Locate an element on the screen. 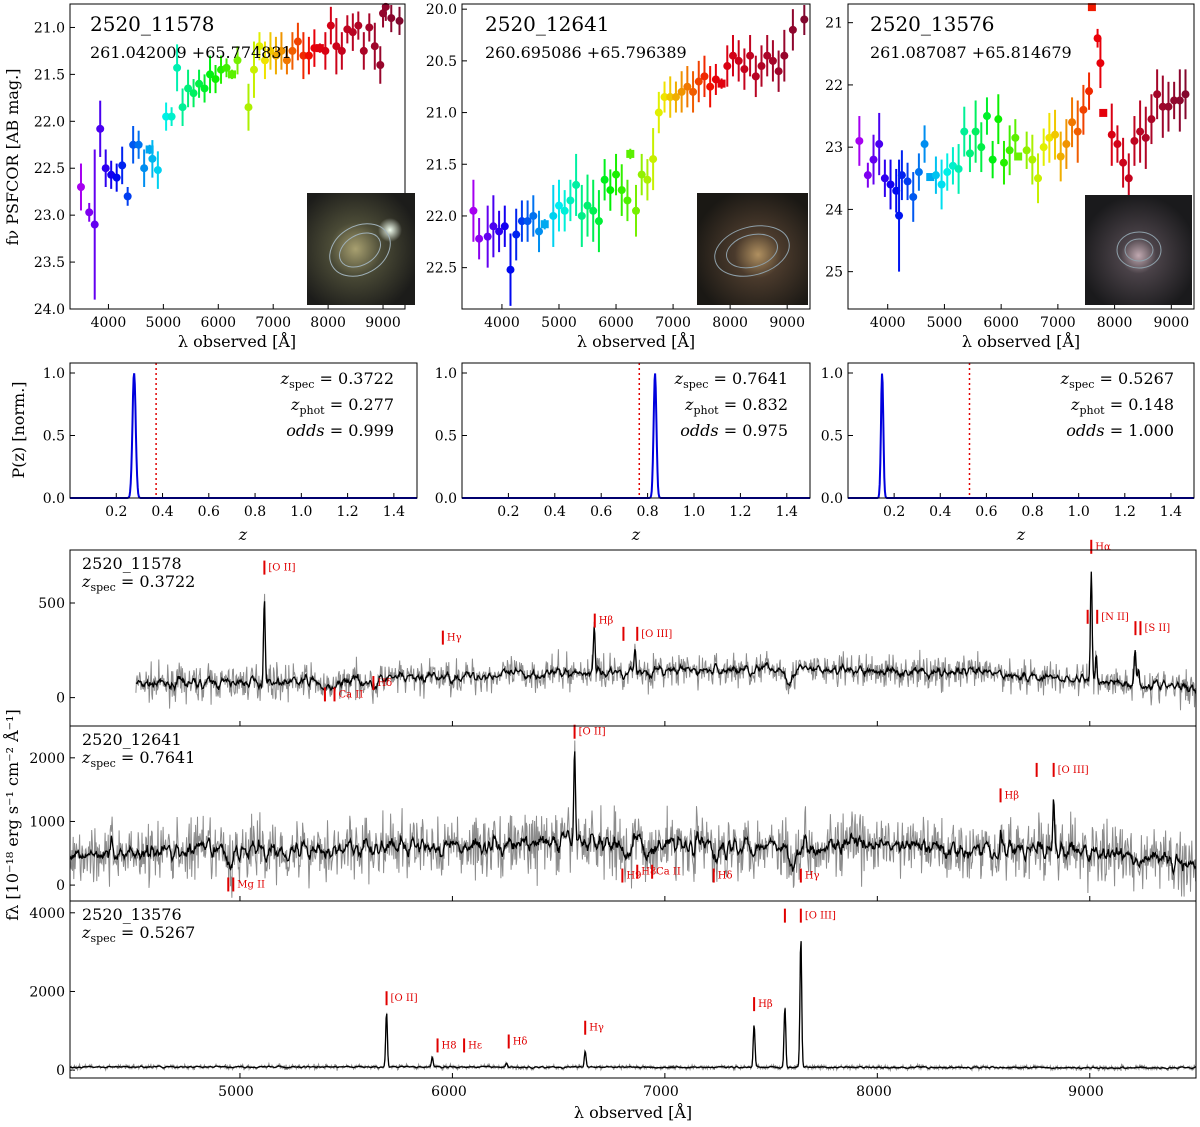  pz-3-xtick-label: 1.0 is located at coordinates (1079, 512).